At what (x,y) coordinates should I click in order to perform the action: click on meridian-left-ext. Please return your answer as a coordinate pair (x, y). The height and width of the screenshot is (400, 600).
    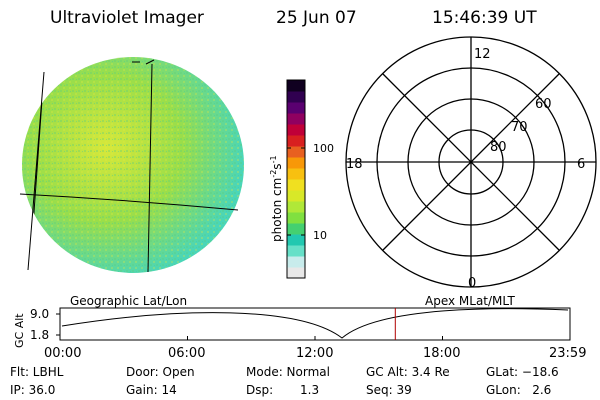
    Looking at the image, I should click on (36, 171).